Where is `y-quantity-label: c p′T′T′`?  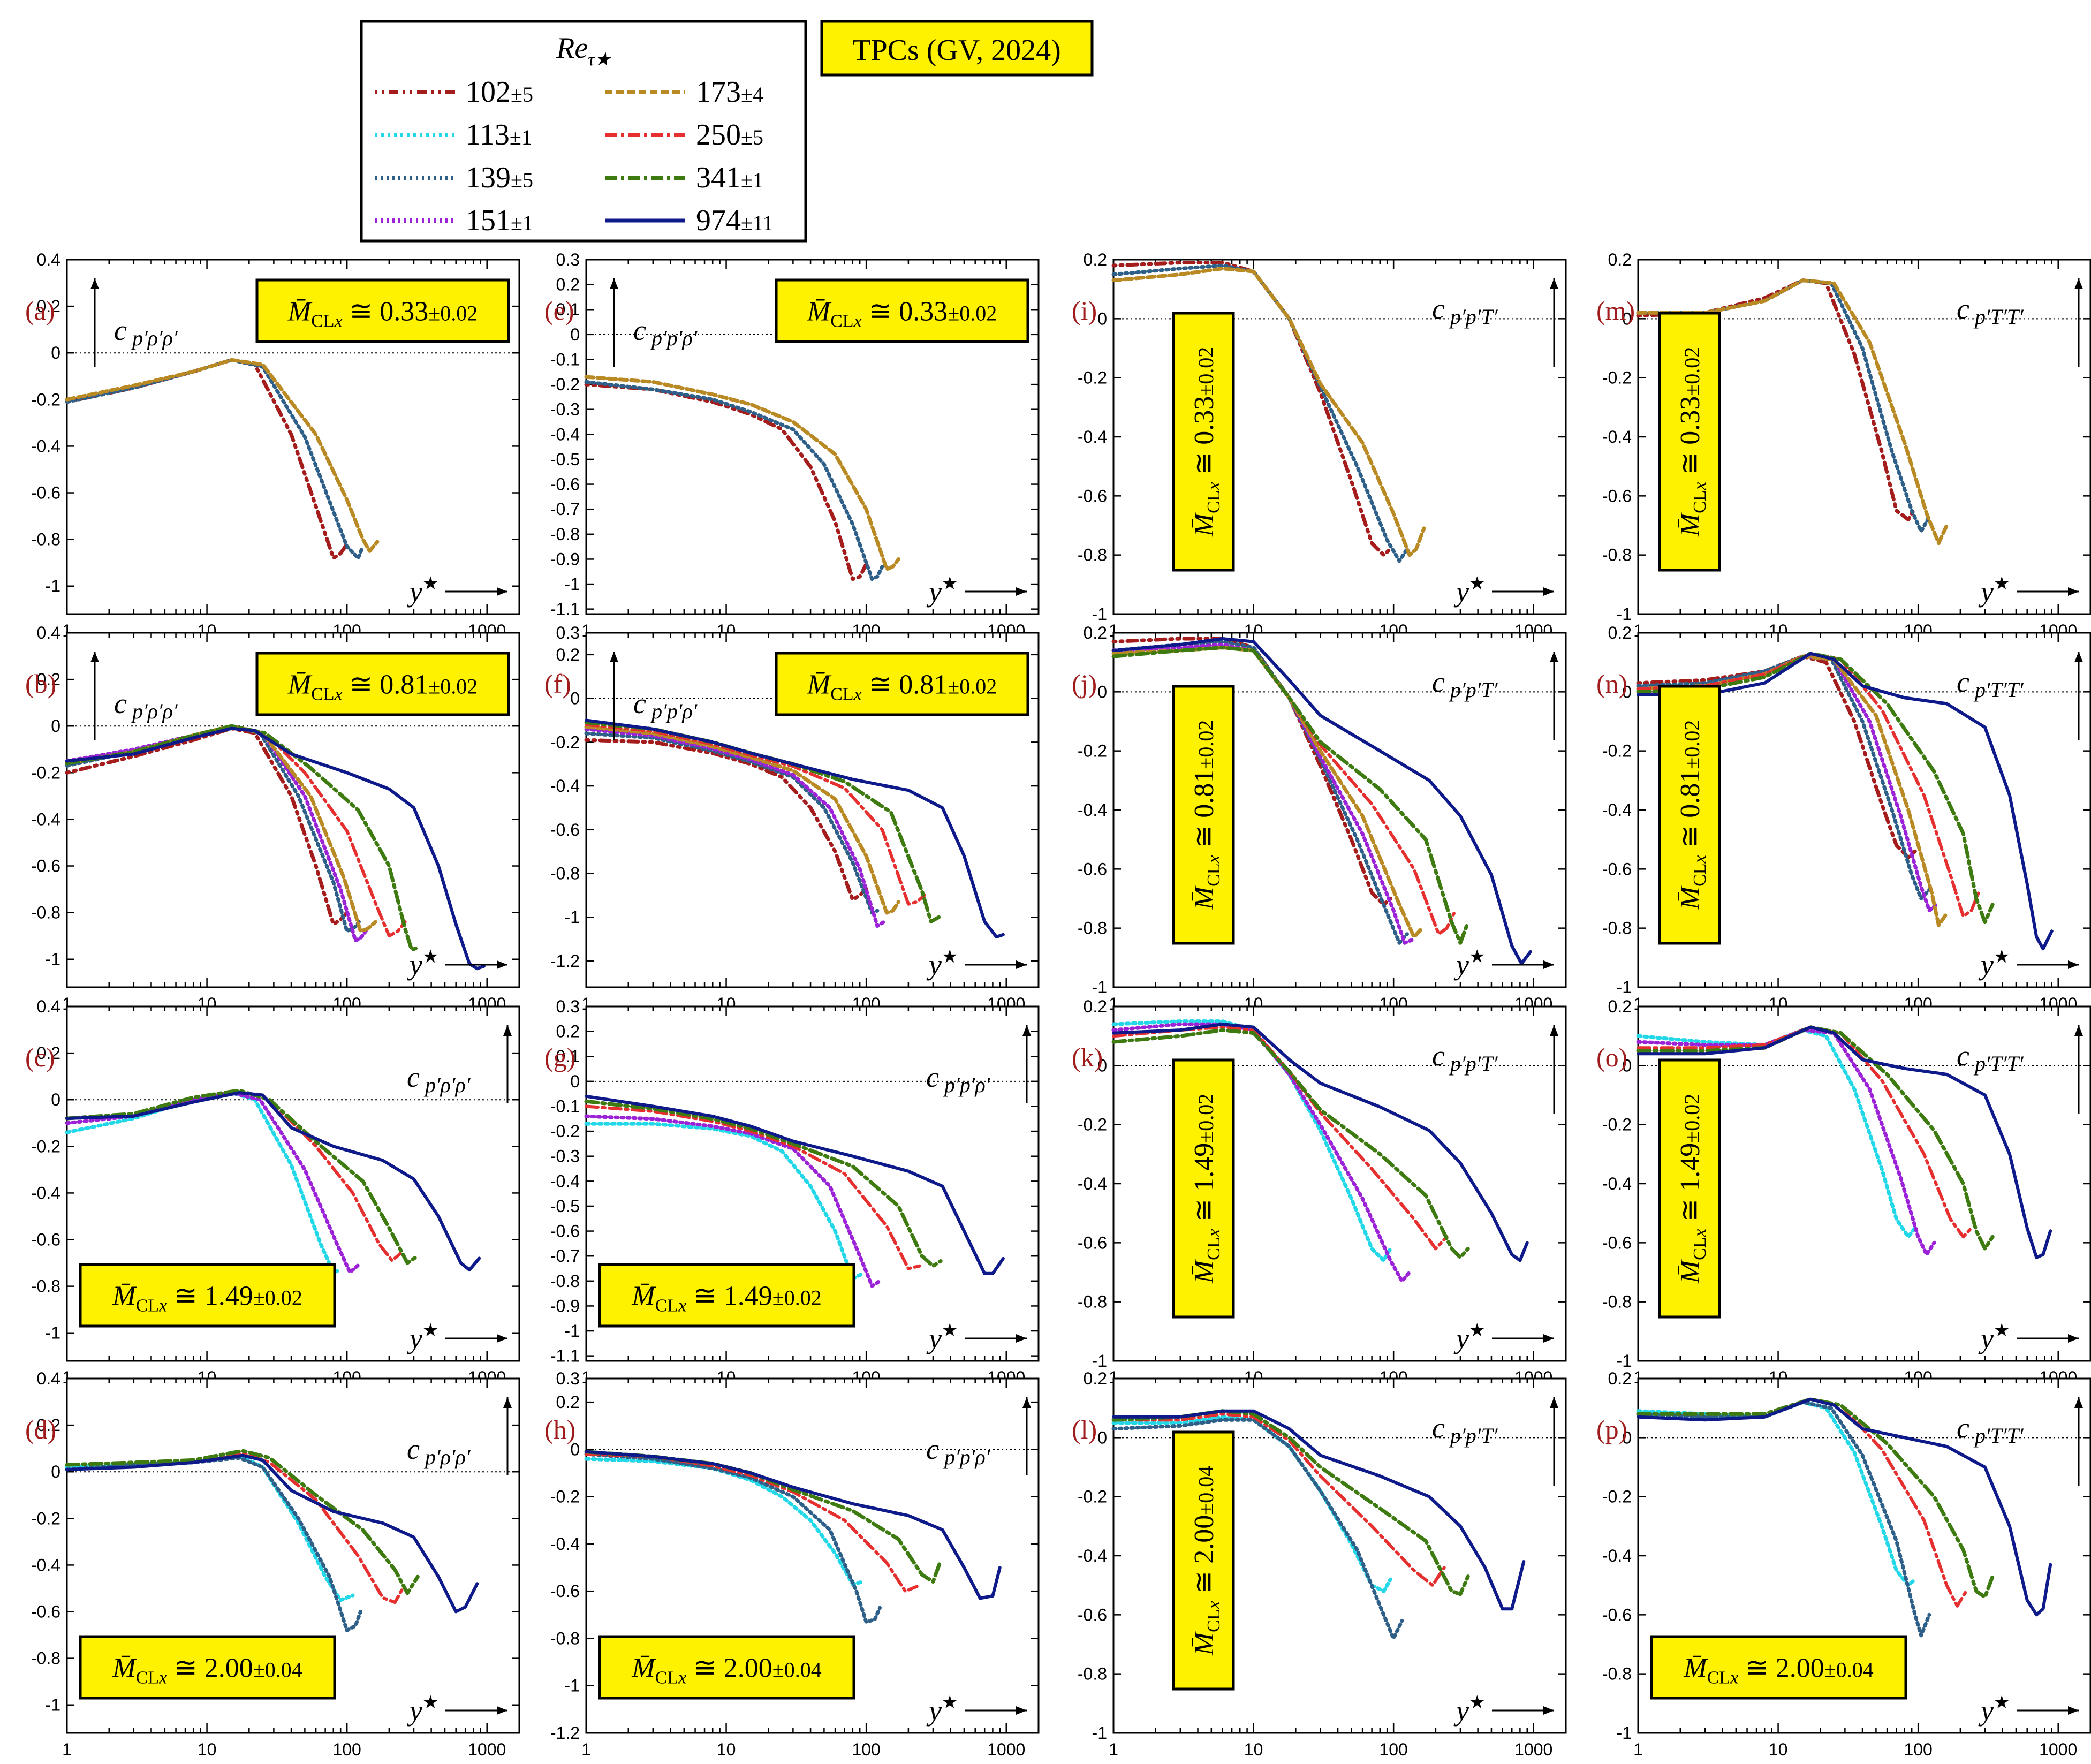
y-quantity-label: c p′T′T′ is located at coordinates (1990, 311).